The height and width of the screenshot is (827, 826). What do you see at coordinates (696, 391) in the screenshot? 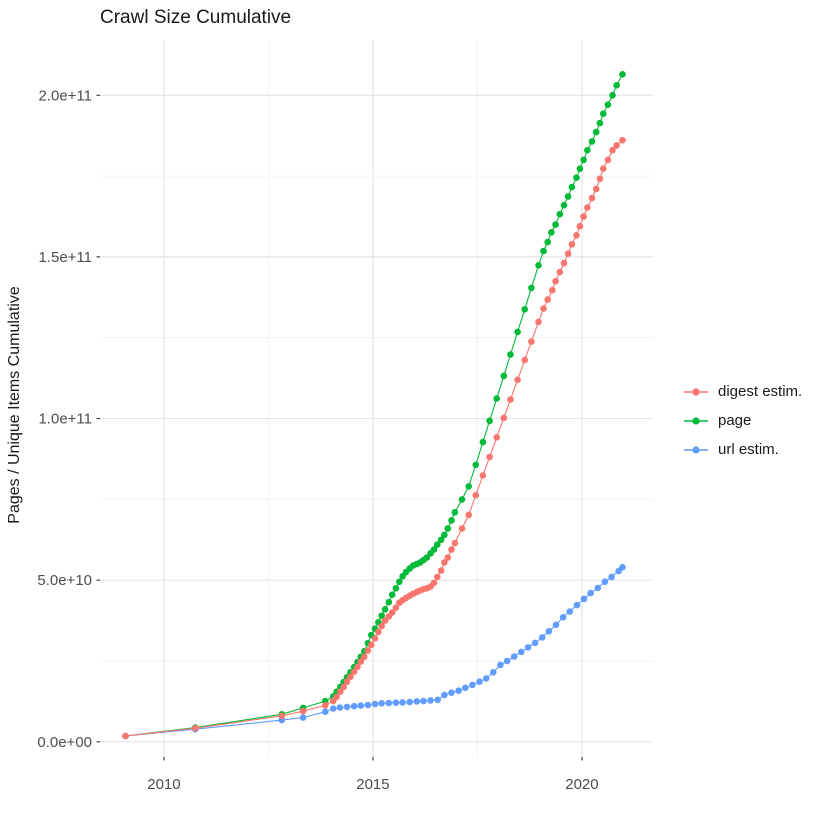
I see `legend-key-digest-estim-icon` at bounding box center [696, 391].